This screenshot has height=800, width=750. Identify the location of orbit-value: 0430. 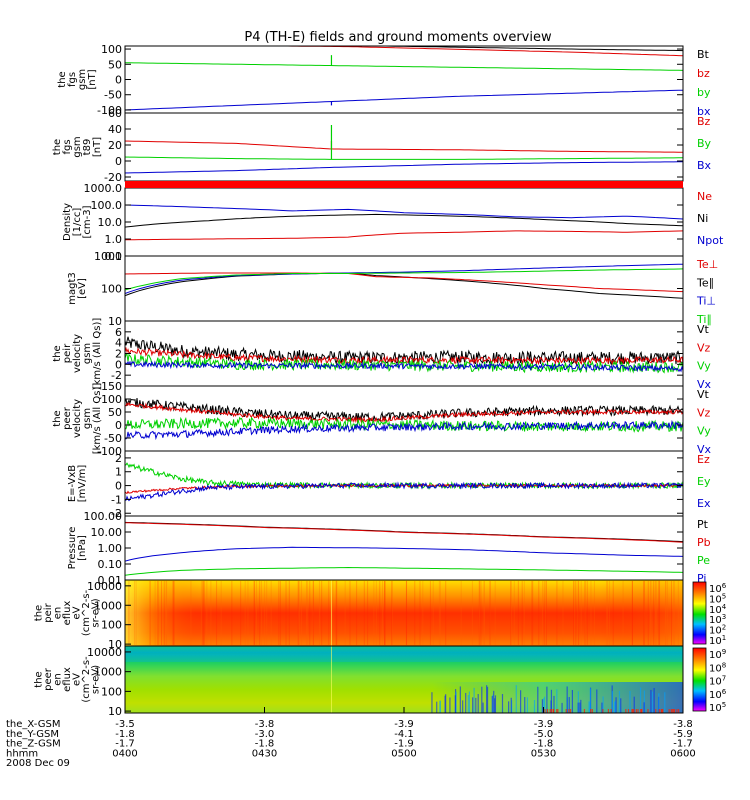
(264, 753).